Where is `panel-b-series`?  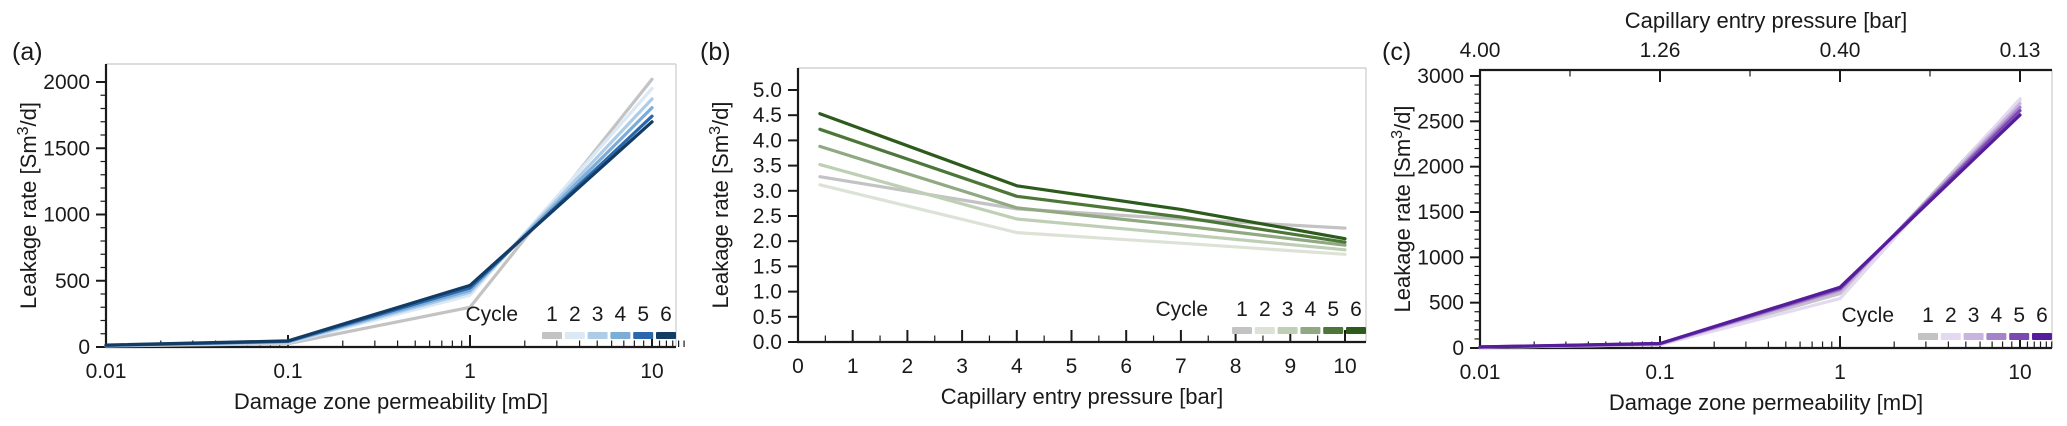
panel-b-series is located at coordinates (1082, 184).